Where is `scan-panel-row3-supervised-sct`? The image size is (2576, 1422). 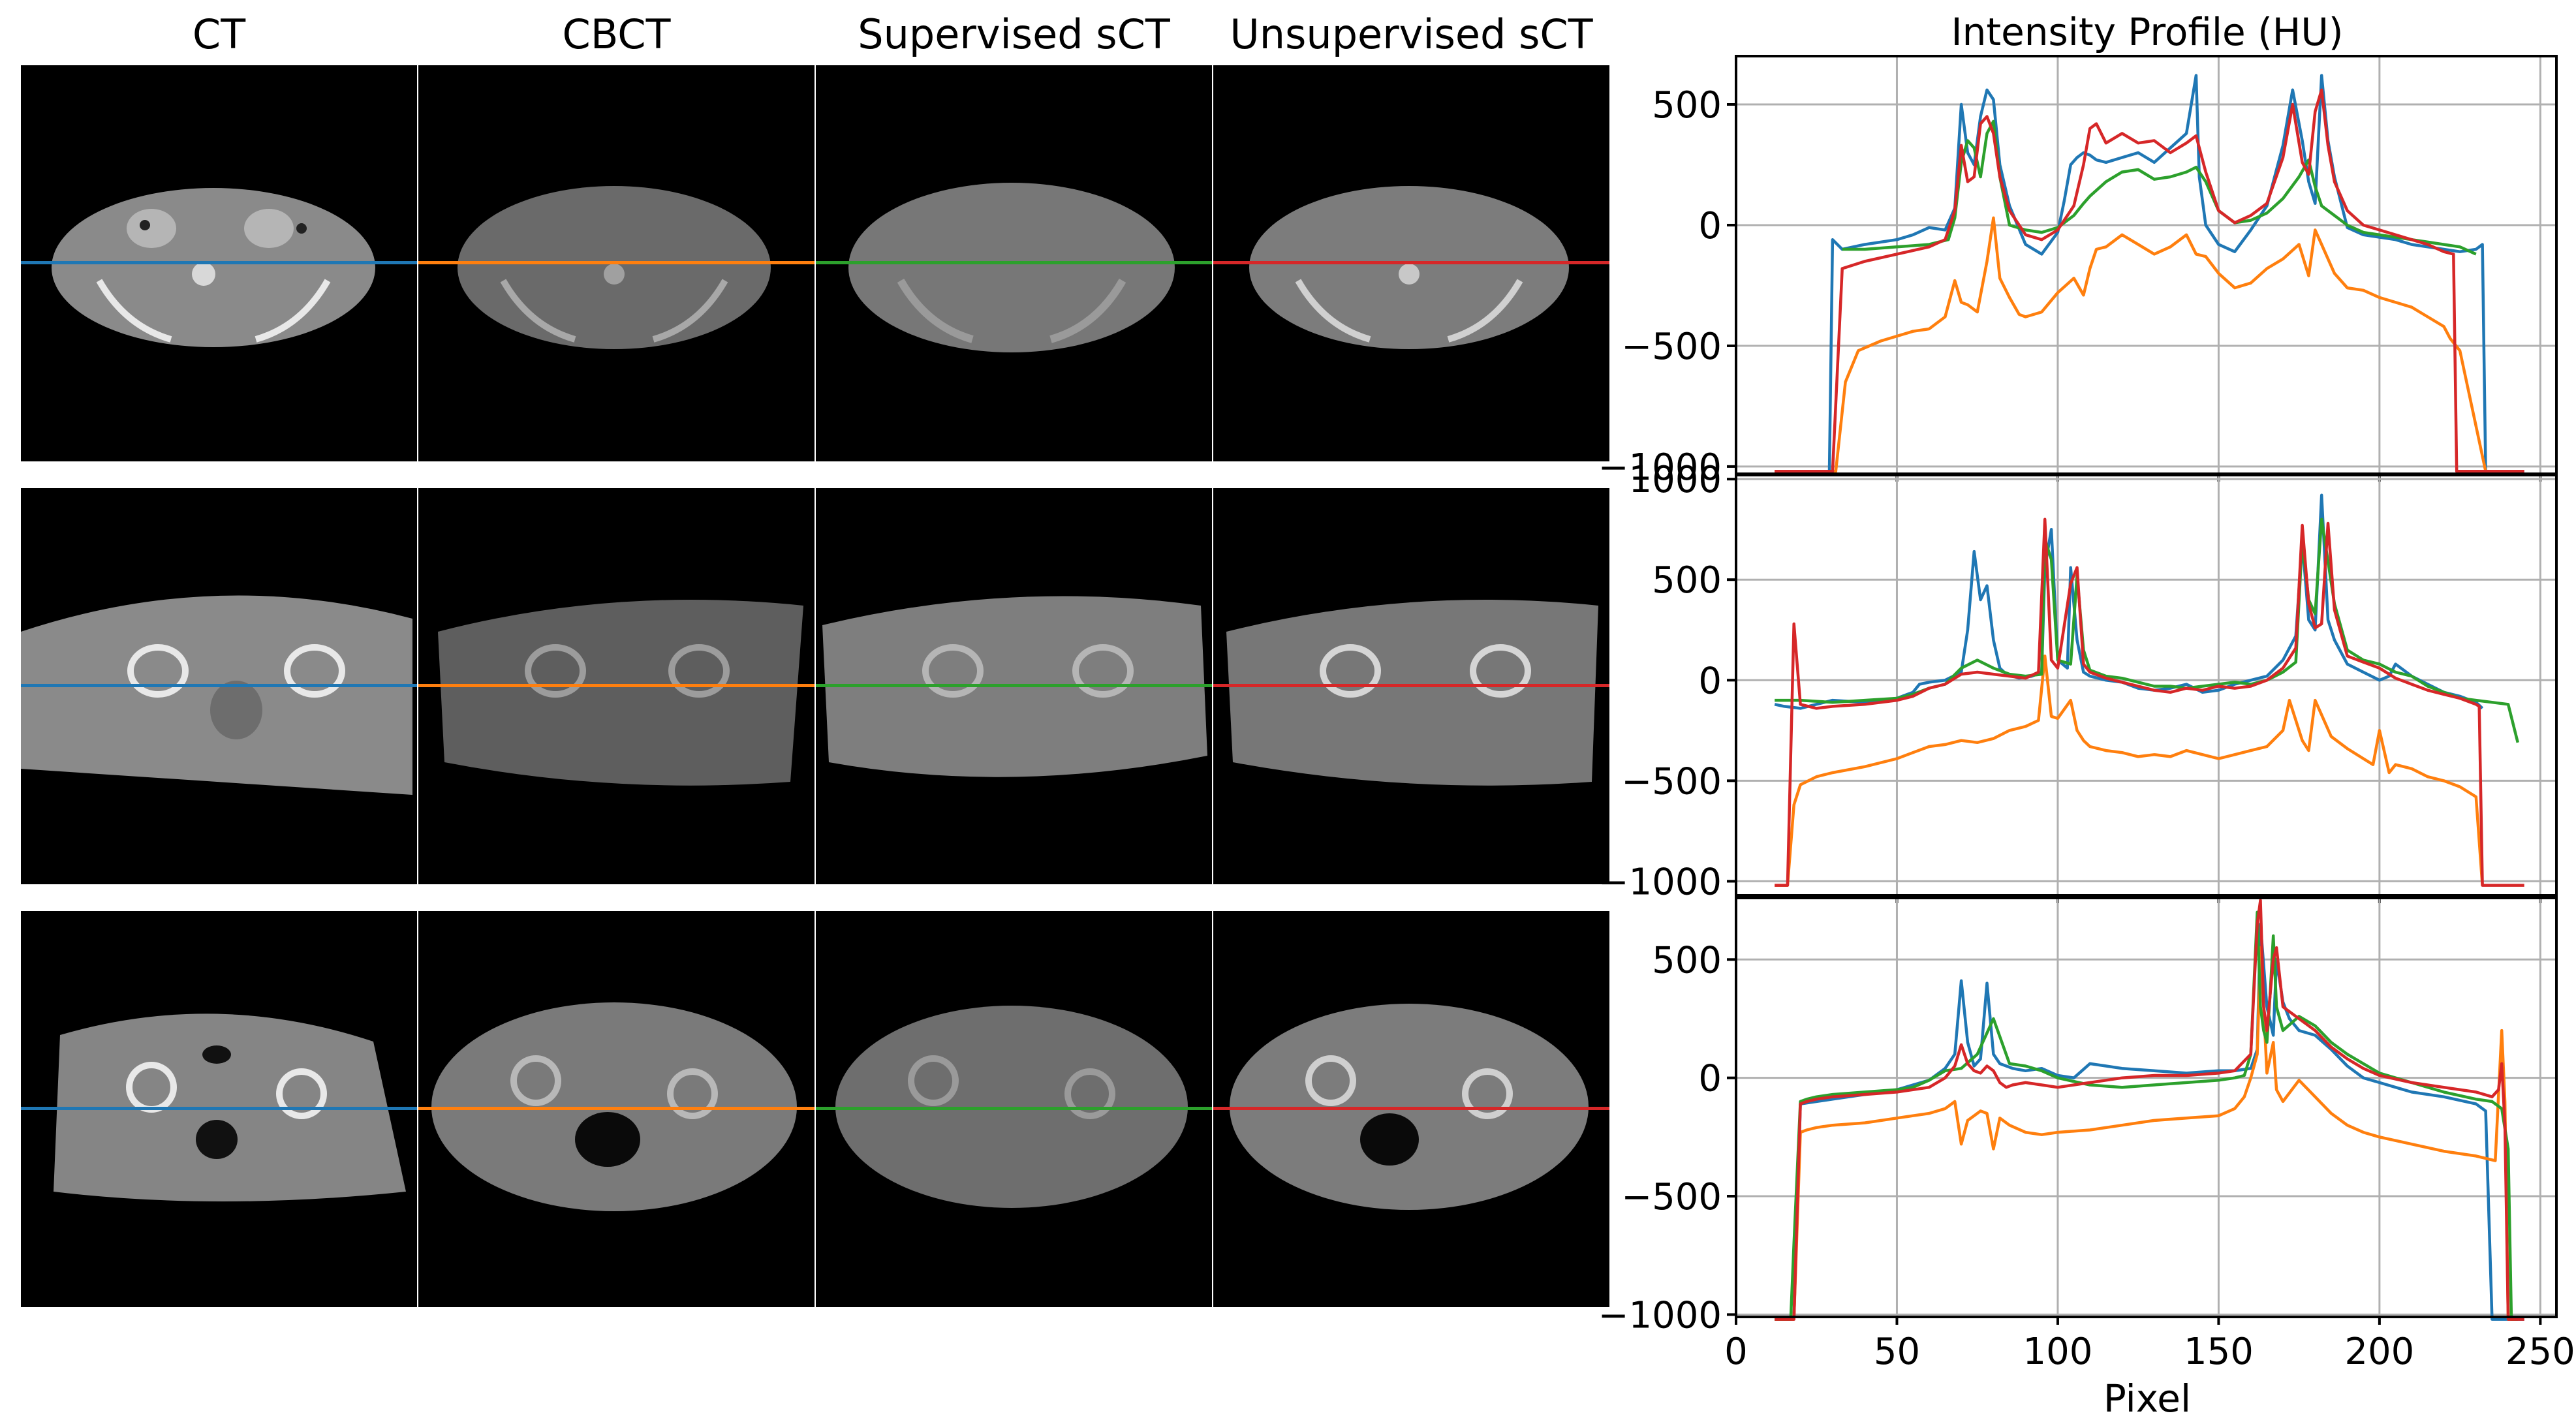
scan-panel-row3-supervised-sct is located at coordinates (1014, 1109).